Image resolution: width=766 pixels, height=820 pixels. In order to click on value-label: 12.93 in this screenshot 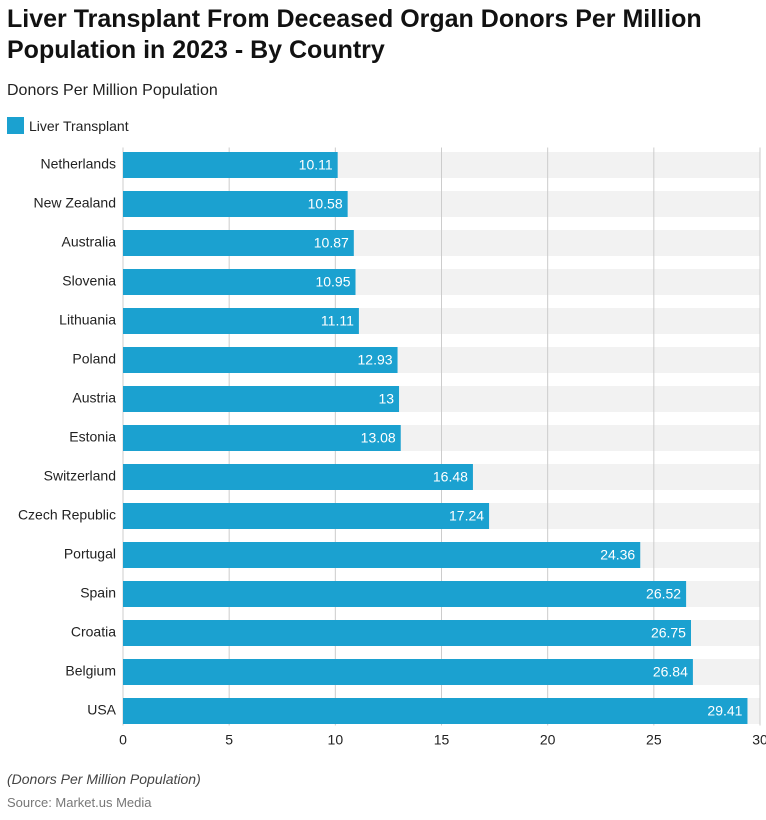, I will do `click(375, 360)`.